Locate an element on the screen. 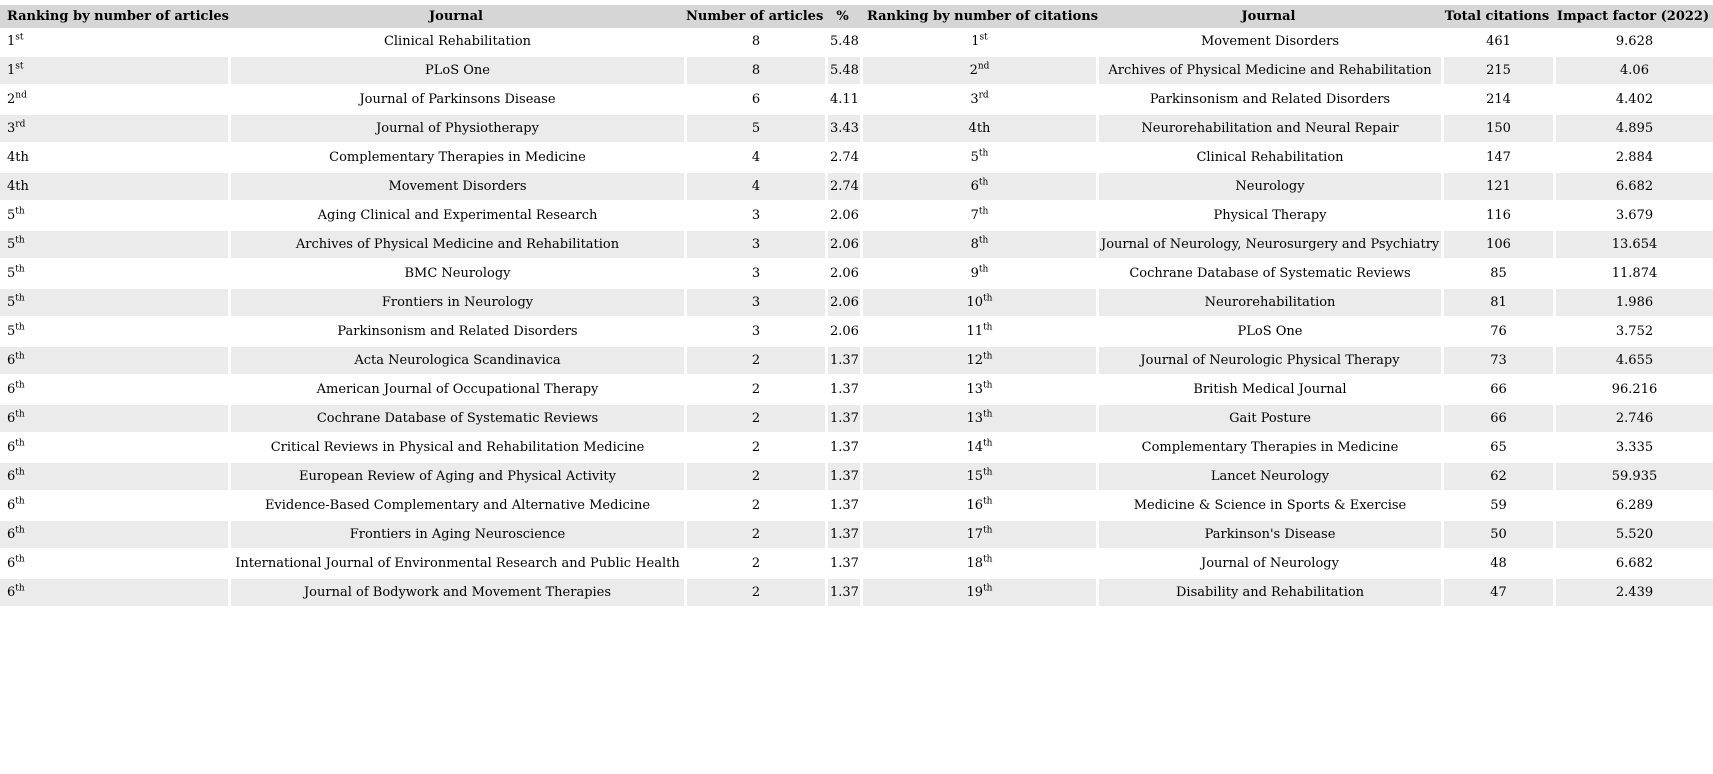 The height and width of the screenshot is (774, 1713). citation-count-cell: 147 is located at coordinates (1497, 158).